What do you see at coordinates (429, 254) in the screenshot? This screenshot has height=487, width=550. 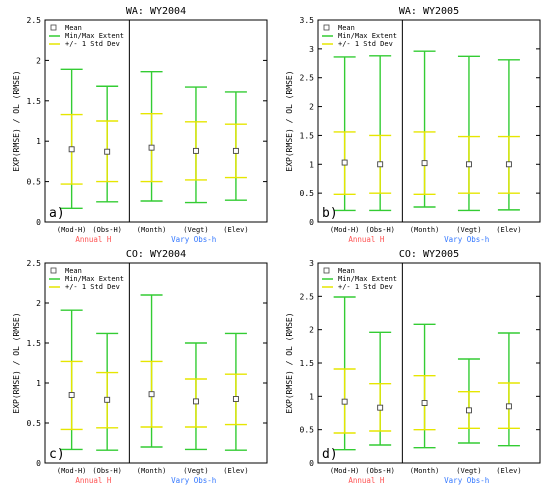 I see `chart-title: CO: WY2005` at bounding box center [429, 254].